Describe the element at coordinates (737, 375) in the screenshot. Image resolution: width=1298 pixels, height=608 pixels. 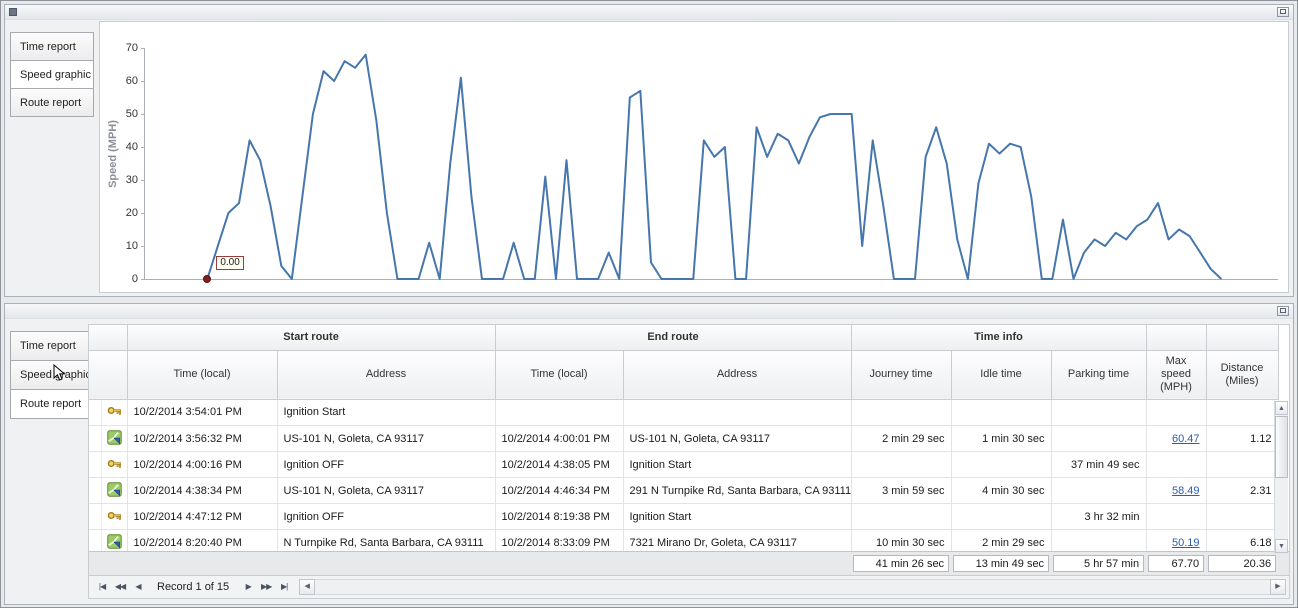
I see `column-header-end-address: Address` at that location.